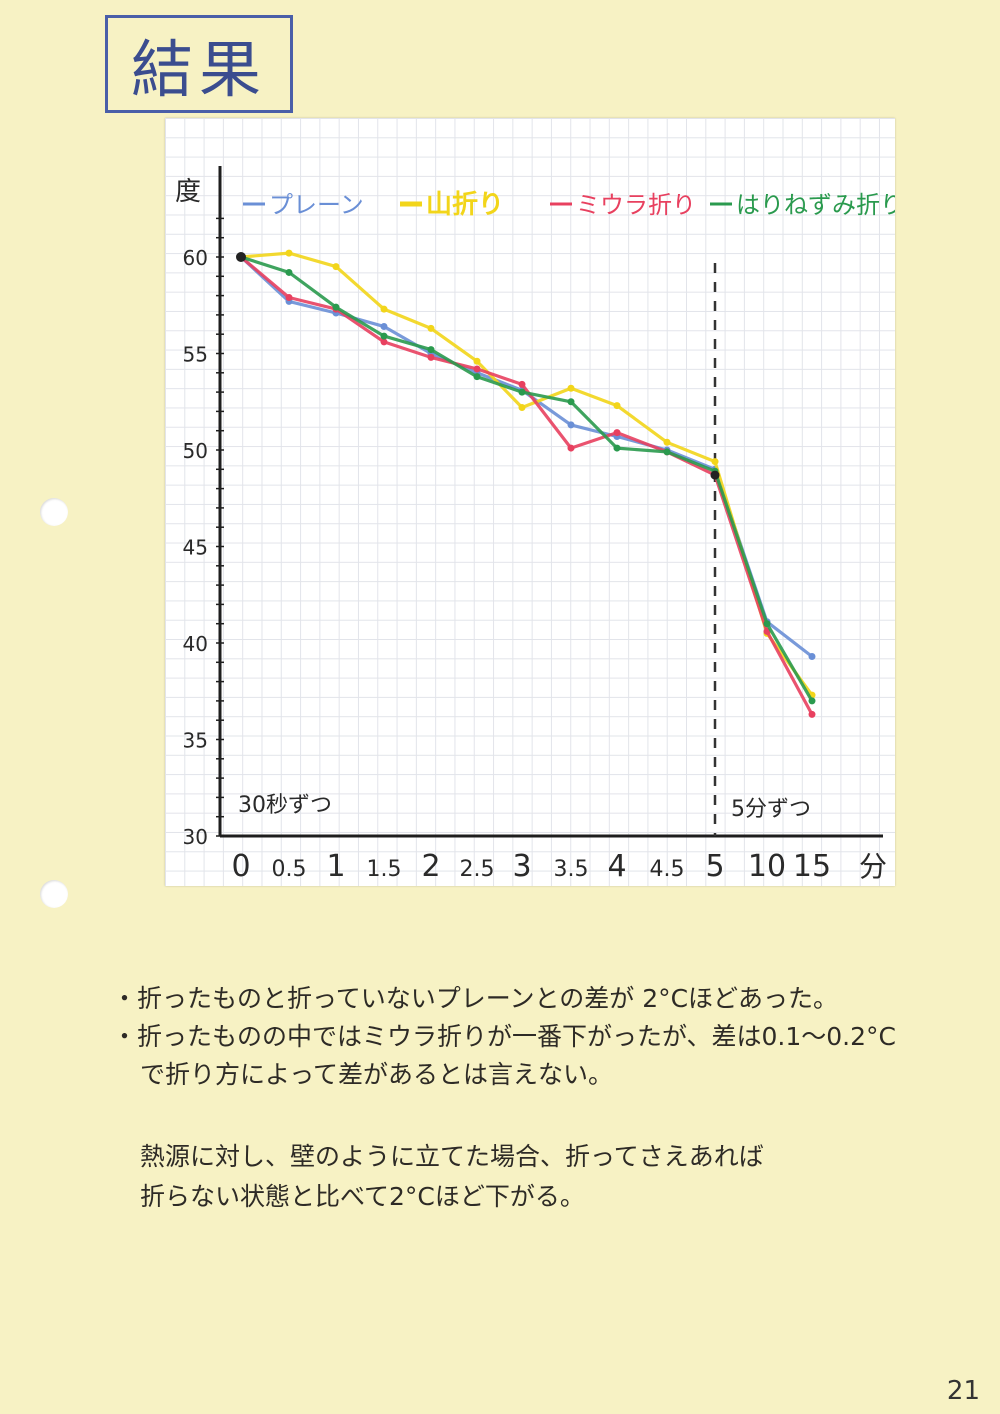 The image size is (1000, 1414). Describe the element at coordinates (571, 869) in the screenshot. I see `x-tick-label: 3.5` at that location.